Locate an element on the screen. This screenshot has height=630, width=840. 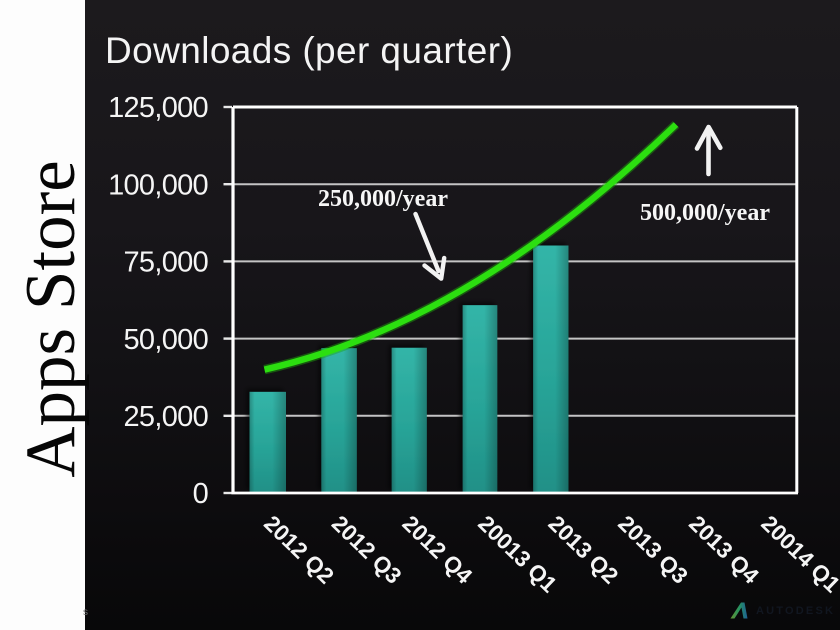
svg-text: 2012 Q4 is located at coordinates (438, 550).